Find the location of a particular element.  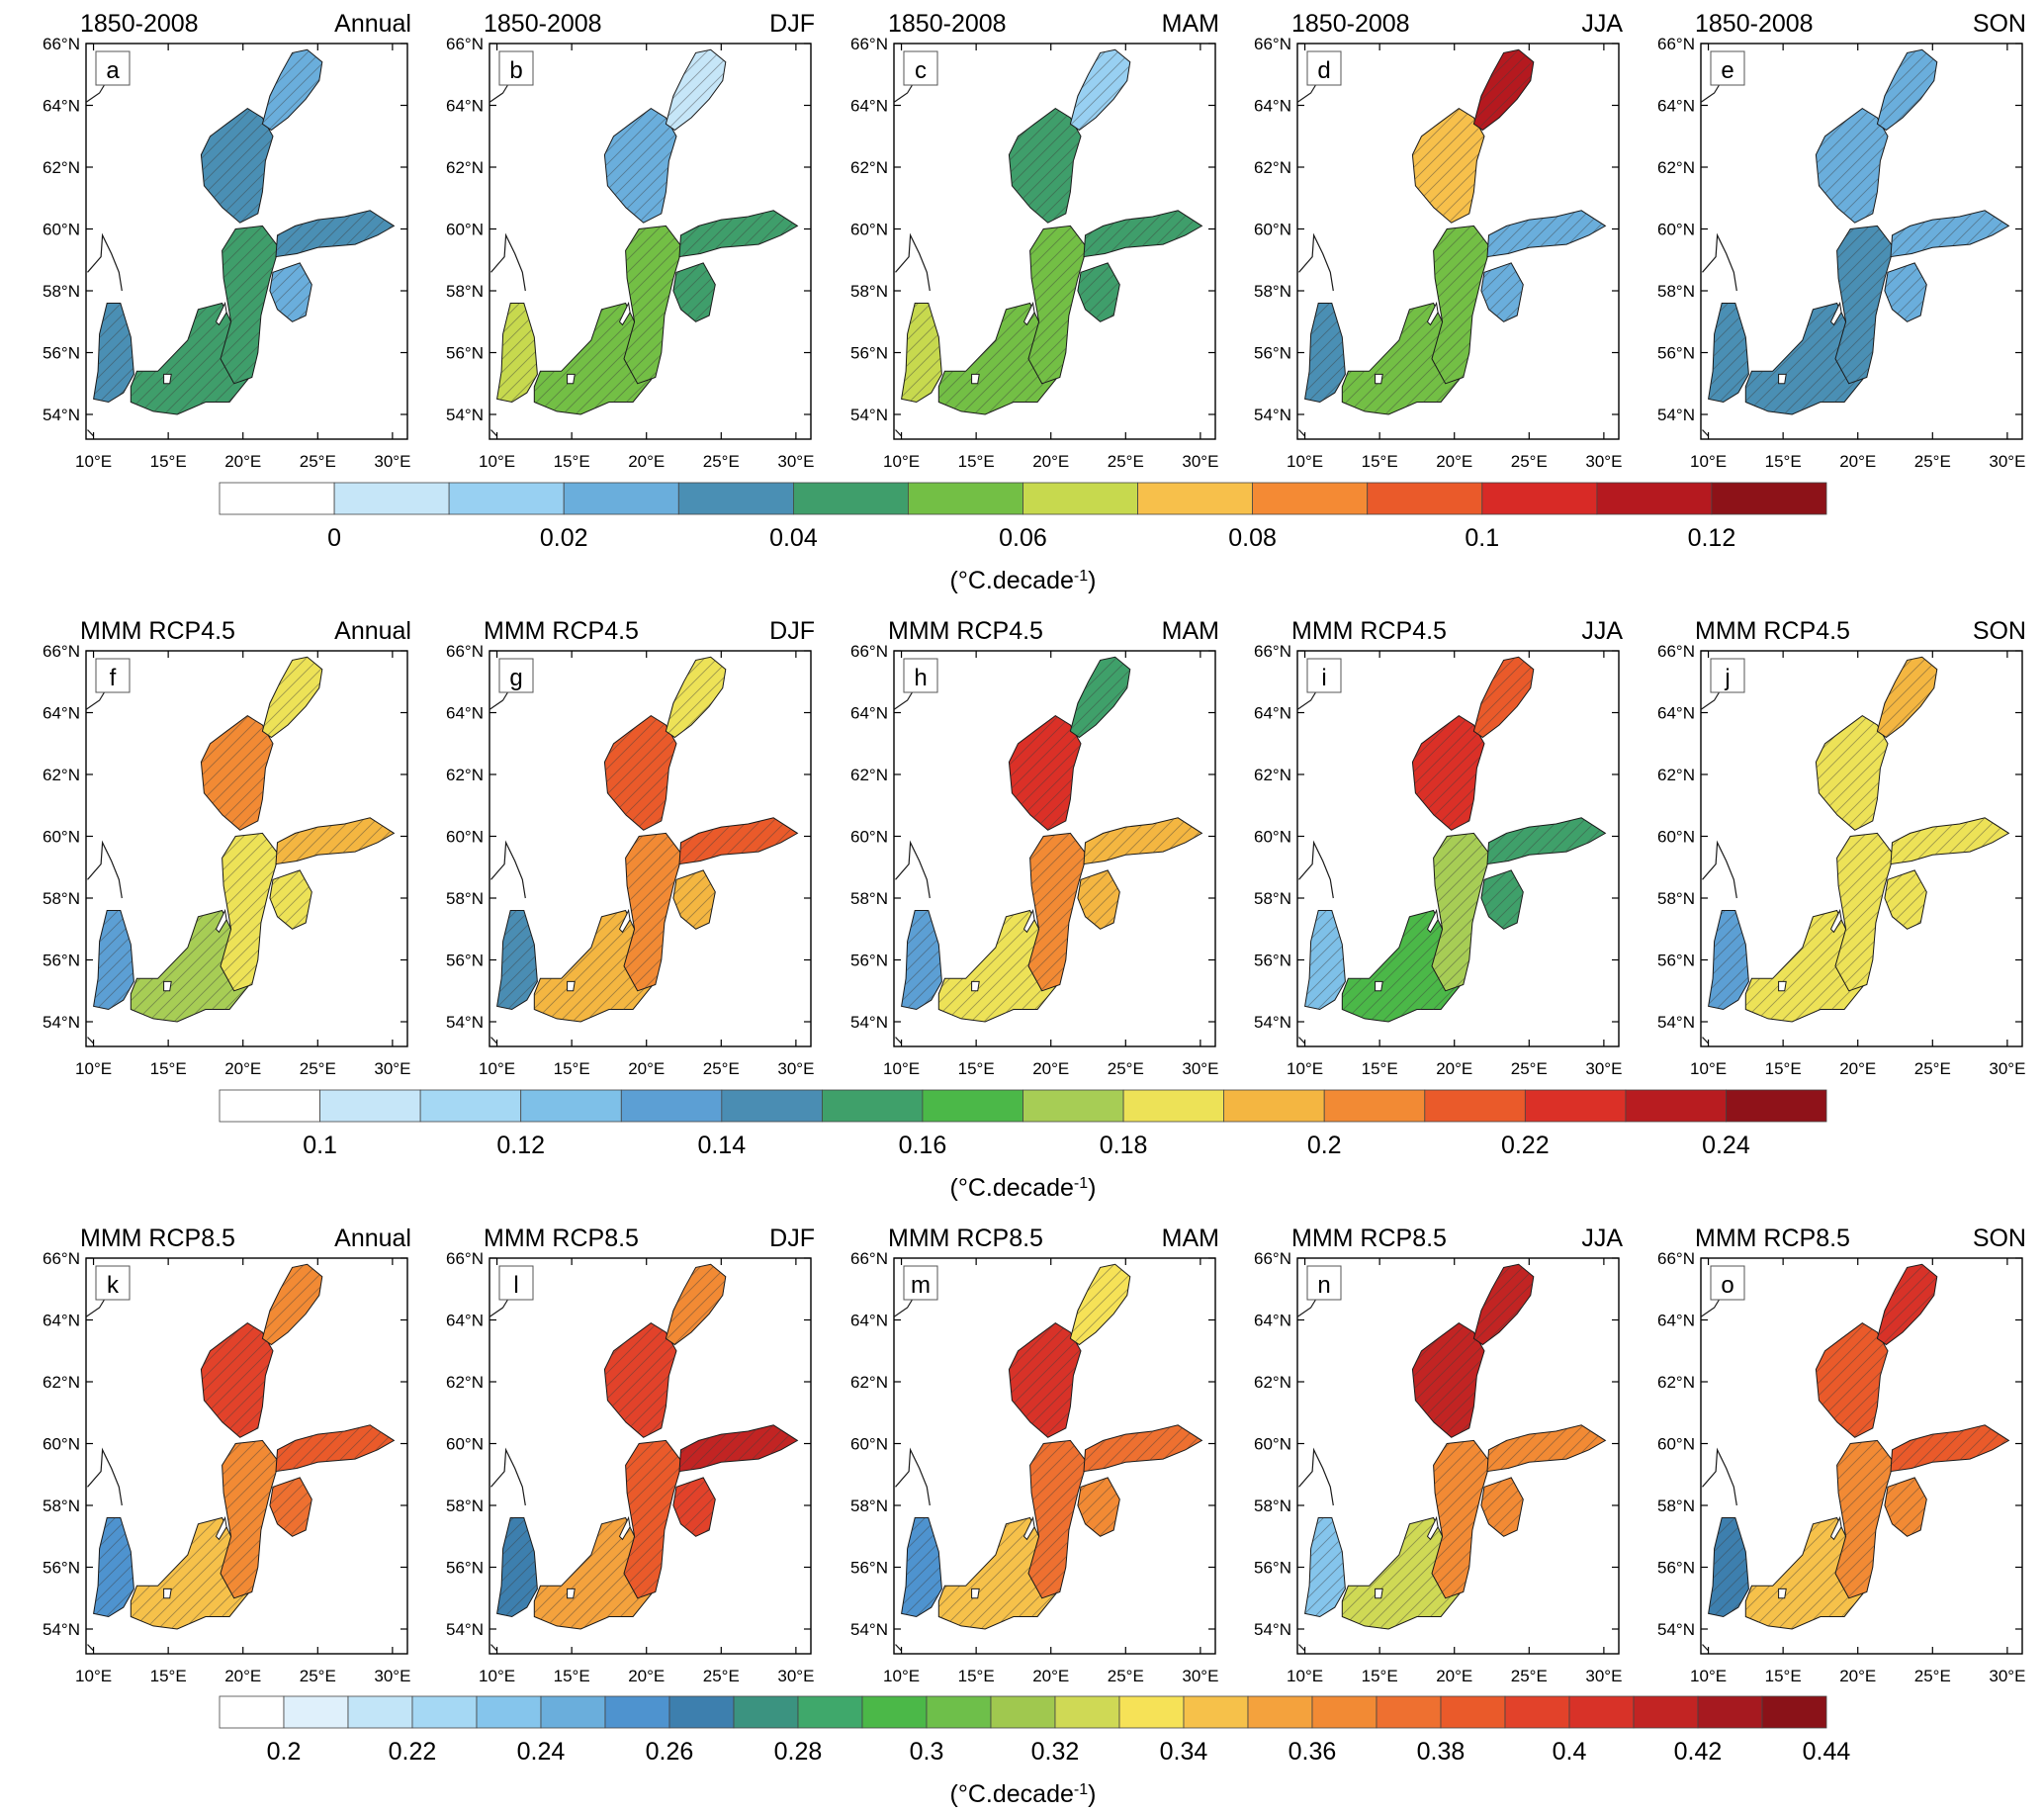

panel-title-period: MMM RCP8.5 is located at coordinates (1369, 1238).